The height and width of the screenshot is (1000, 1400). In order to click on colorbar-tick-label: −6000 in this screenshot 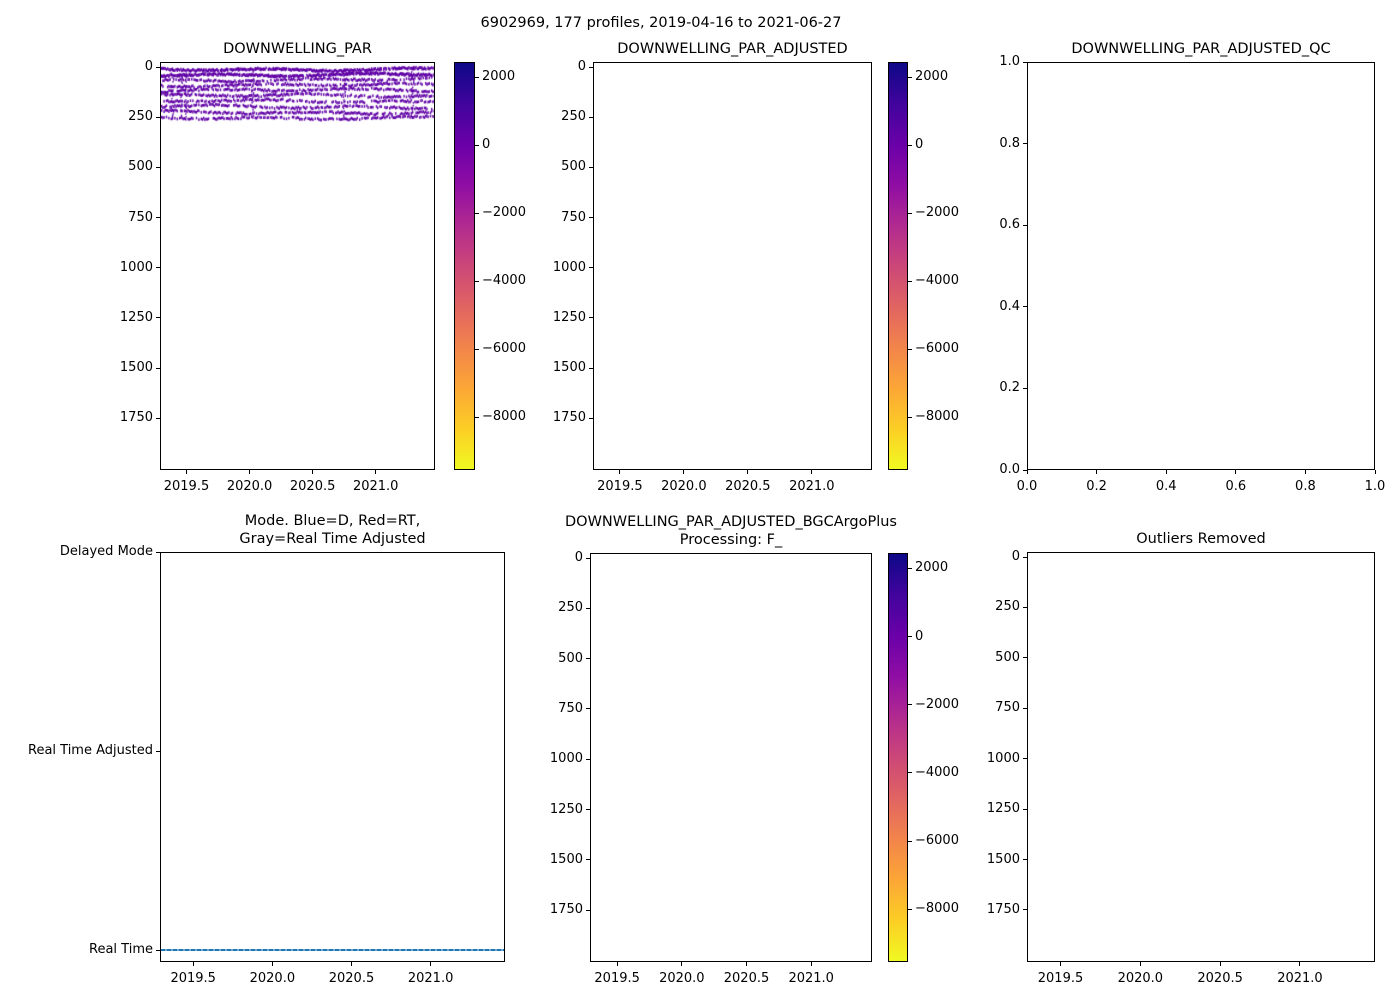, I will do `click(937, 840)`.